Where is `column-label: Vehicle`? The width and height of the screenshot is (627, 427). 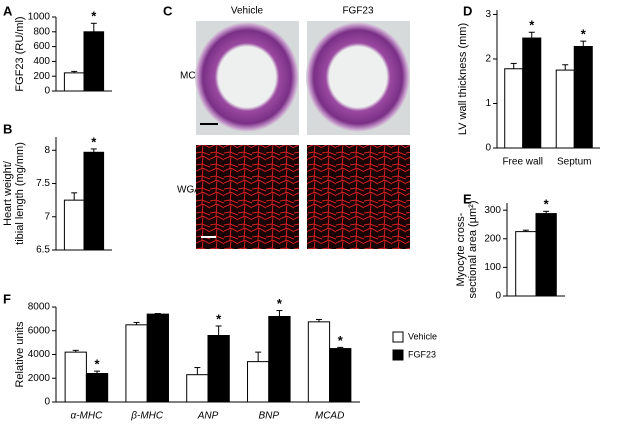 column-label: Vehicle is located at coordinates (247, 11).